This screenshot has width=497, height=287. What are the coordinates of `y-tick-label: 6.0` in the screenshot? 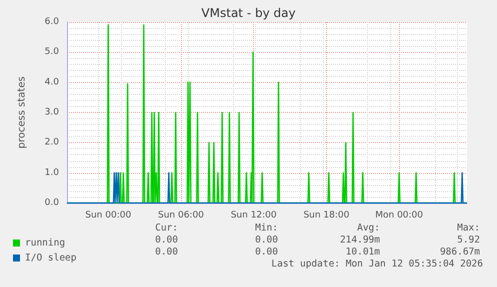 It's located at (52, 22).